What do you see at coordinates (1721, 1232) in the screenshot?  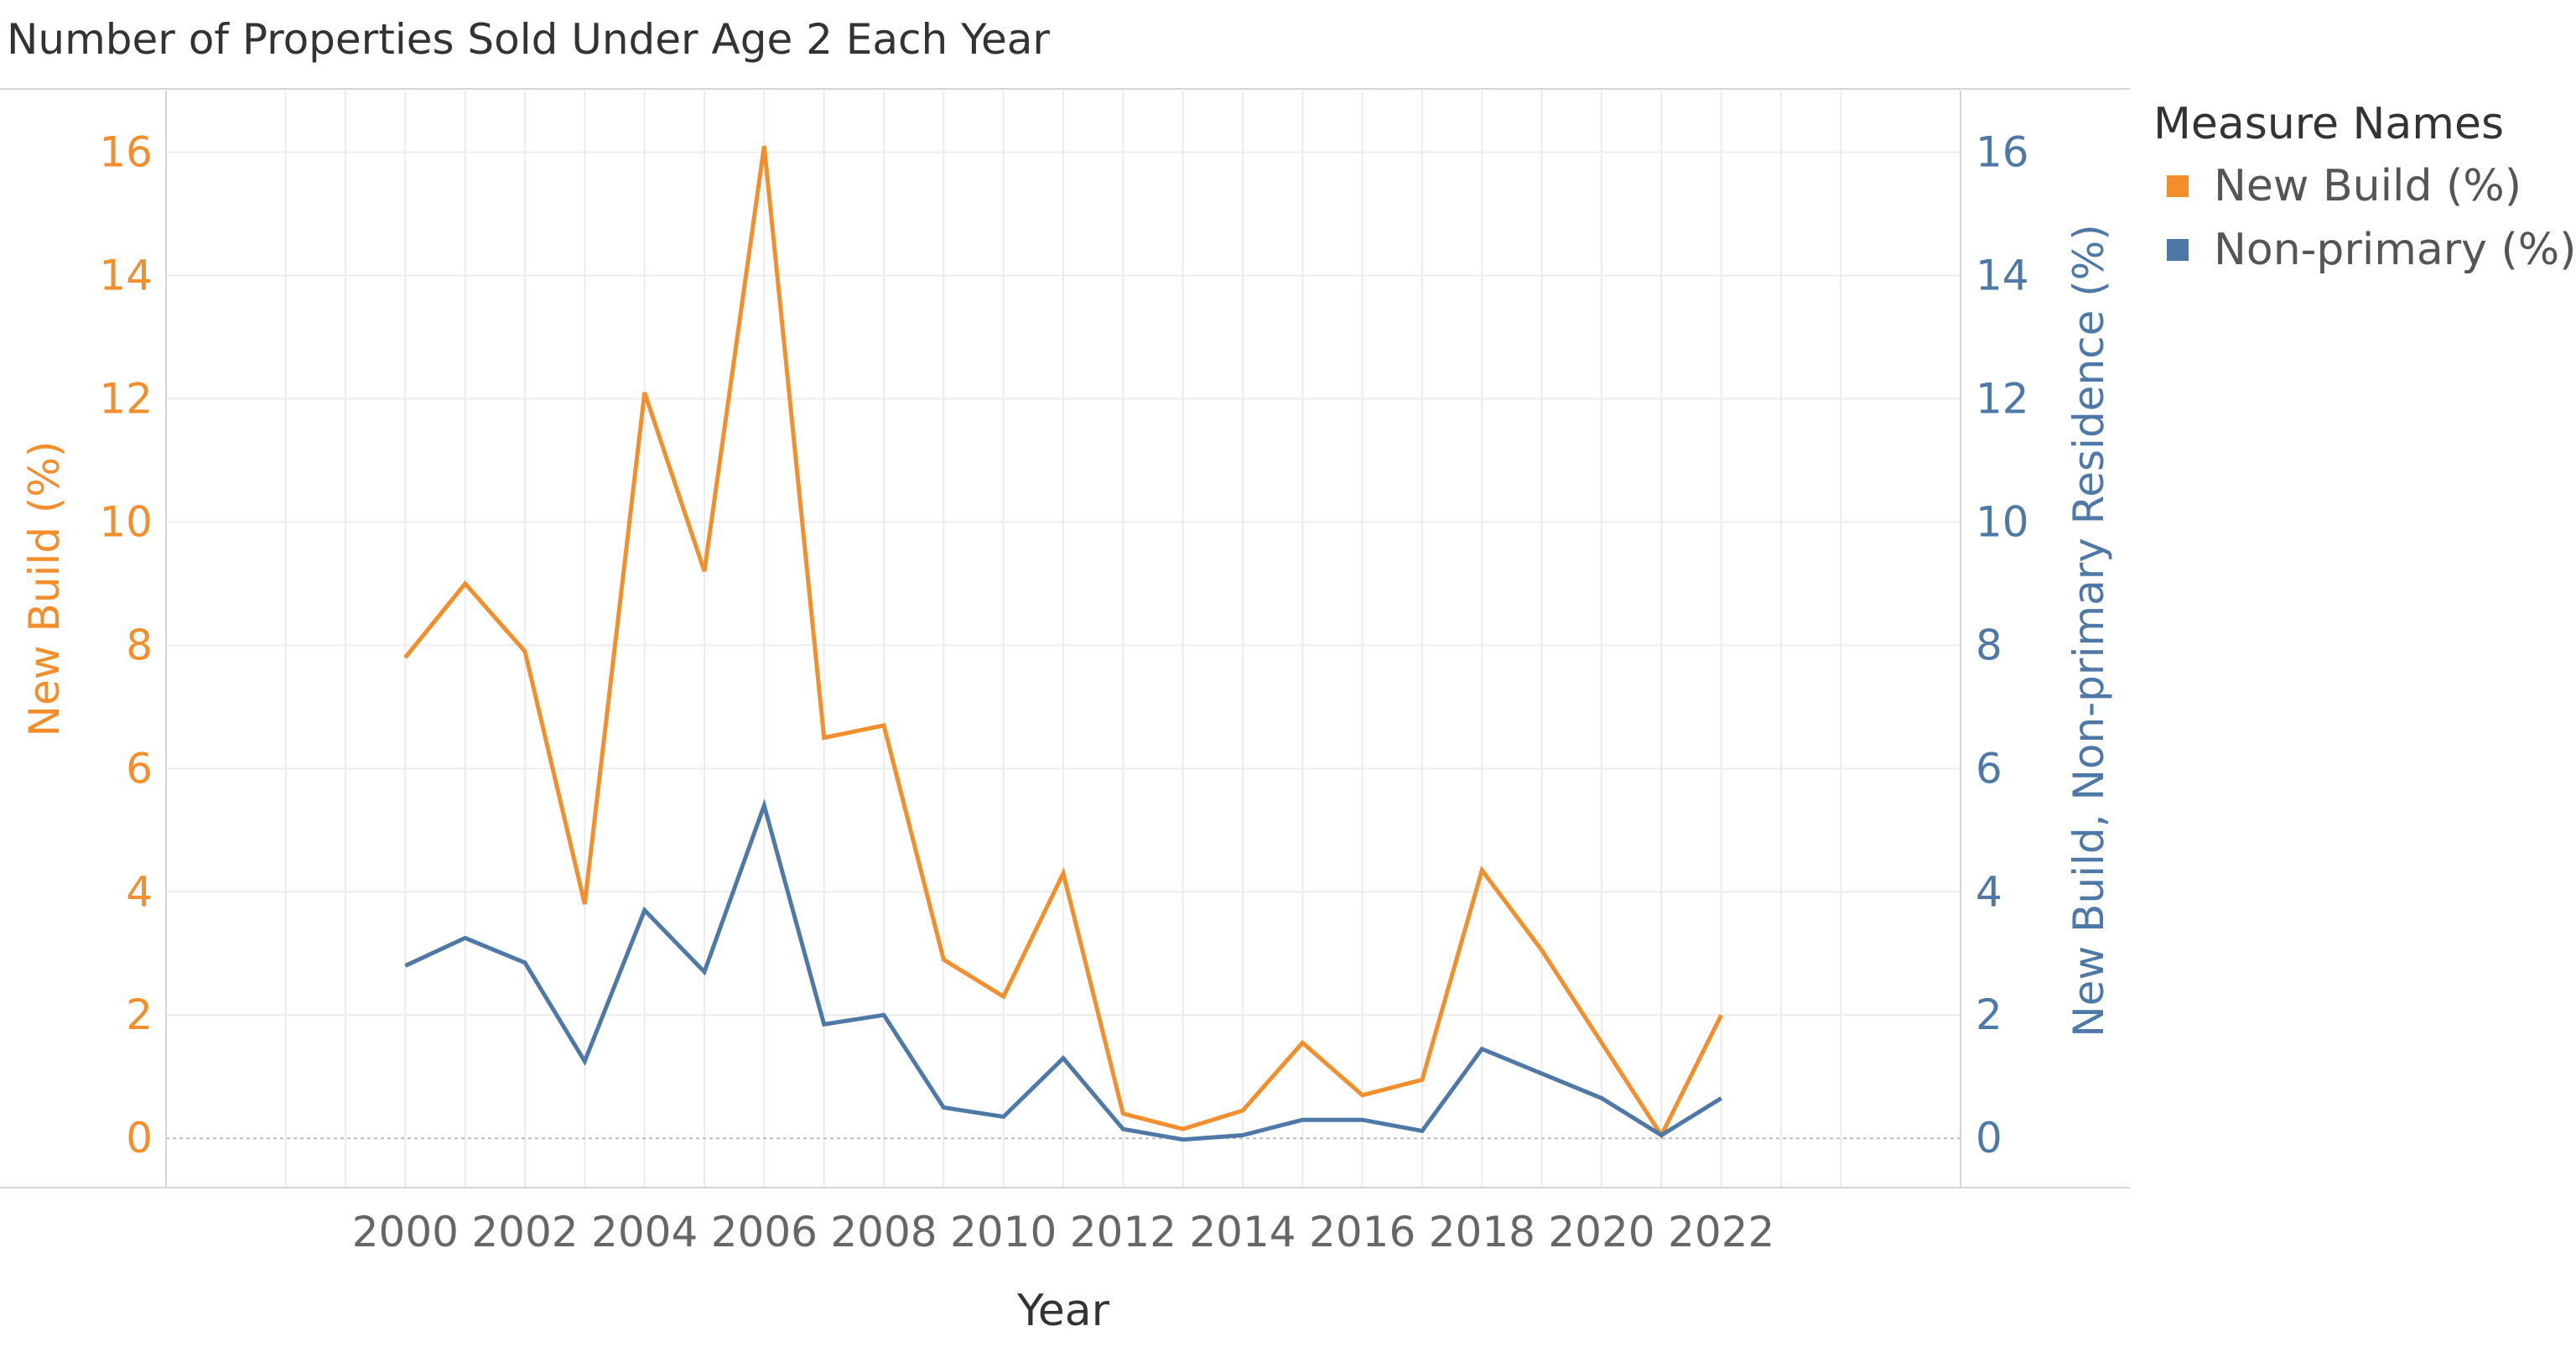 I see `x-tick-label: 2022` at bounding box center [1721, 1232].